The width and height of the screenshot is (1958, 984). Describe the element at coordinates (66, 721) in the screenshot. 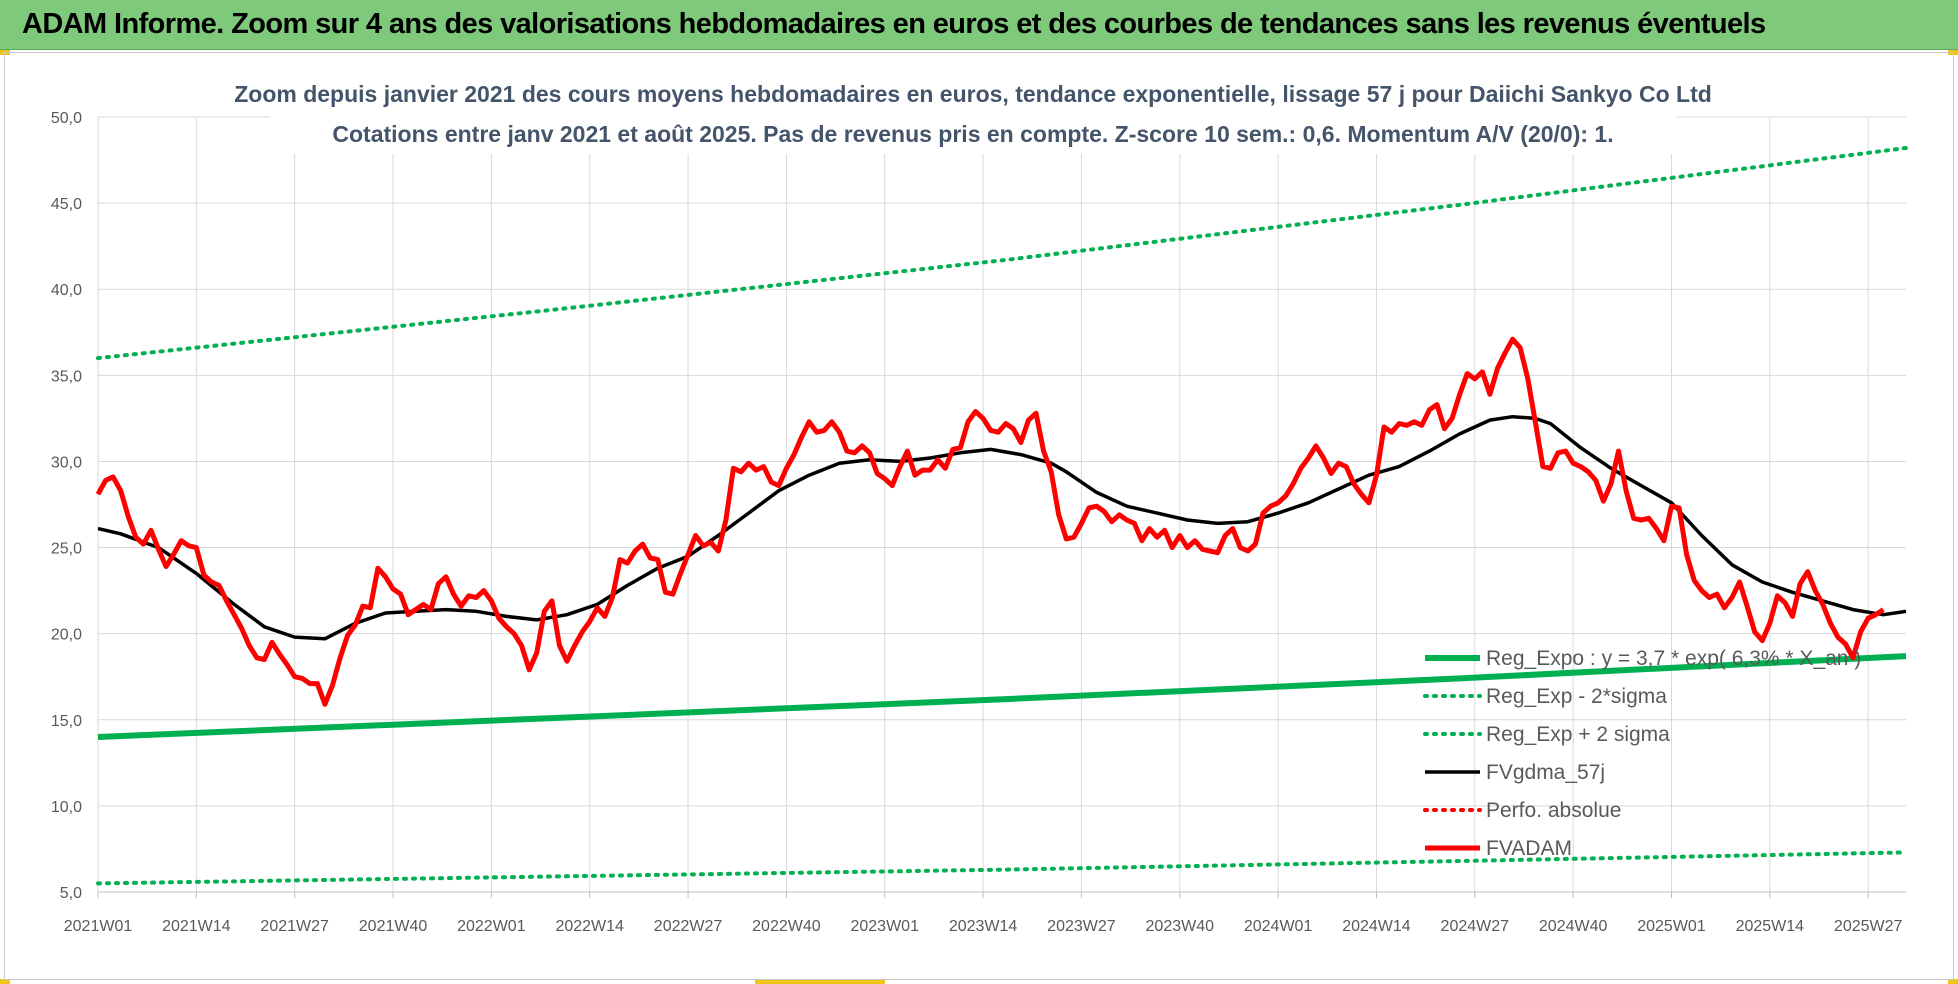

I see `y-tick-label: 15,0` at that location.